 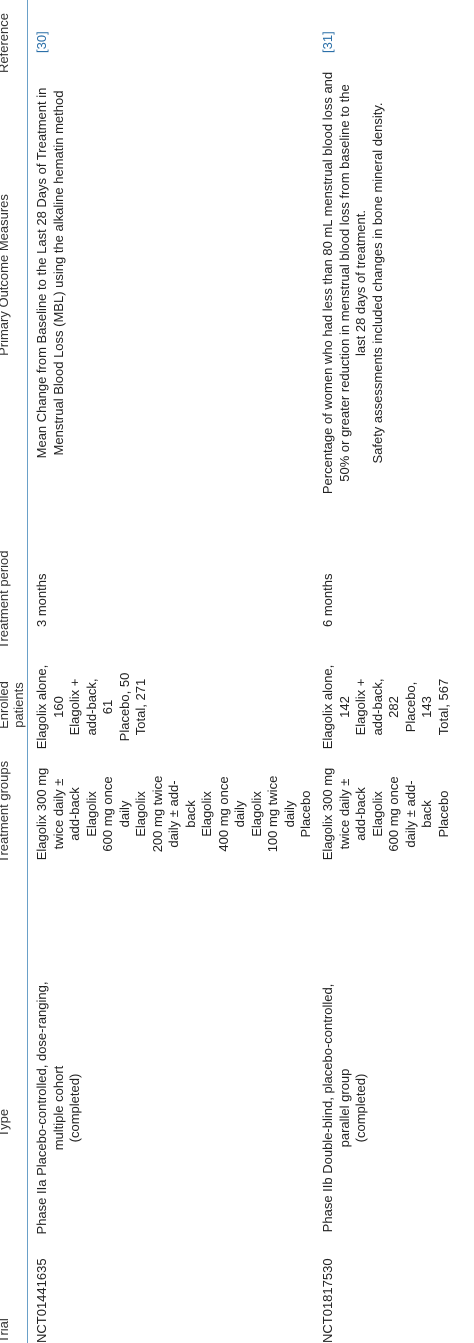 What do you see at coordinates (41, 707) in the screenshot?
I see `row-1-enrolled-line: Elagolix alone,` at bounding box center [41, 707].